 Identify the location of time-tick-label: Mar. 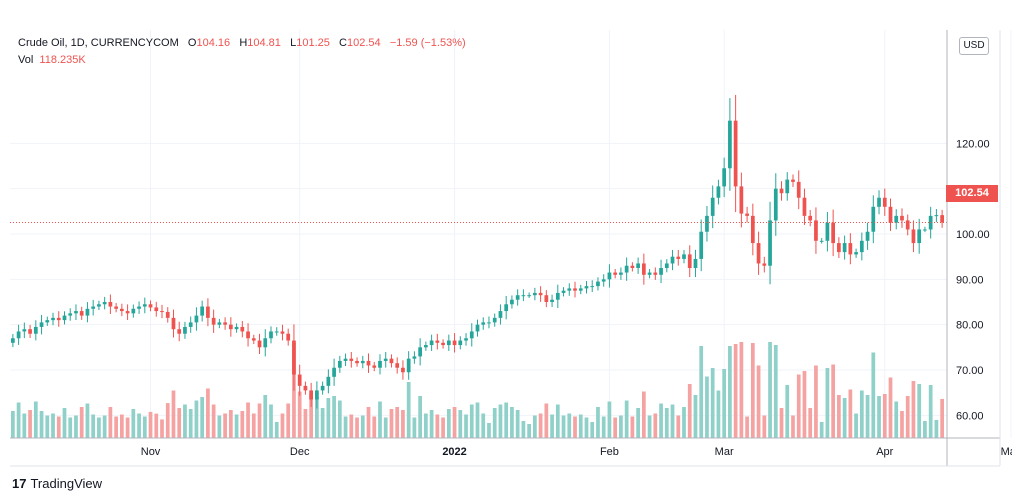
(724, 452).